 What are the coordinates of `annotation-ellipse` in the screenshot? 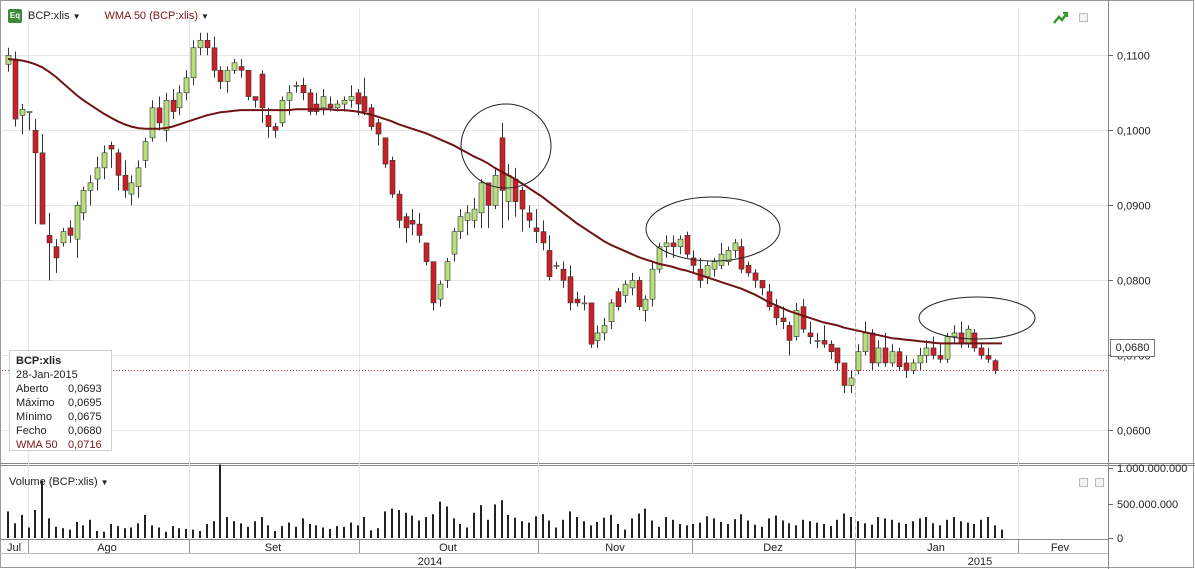 It's located at (977, 318).